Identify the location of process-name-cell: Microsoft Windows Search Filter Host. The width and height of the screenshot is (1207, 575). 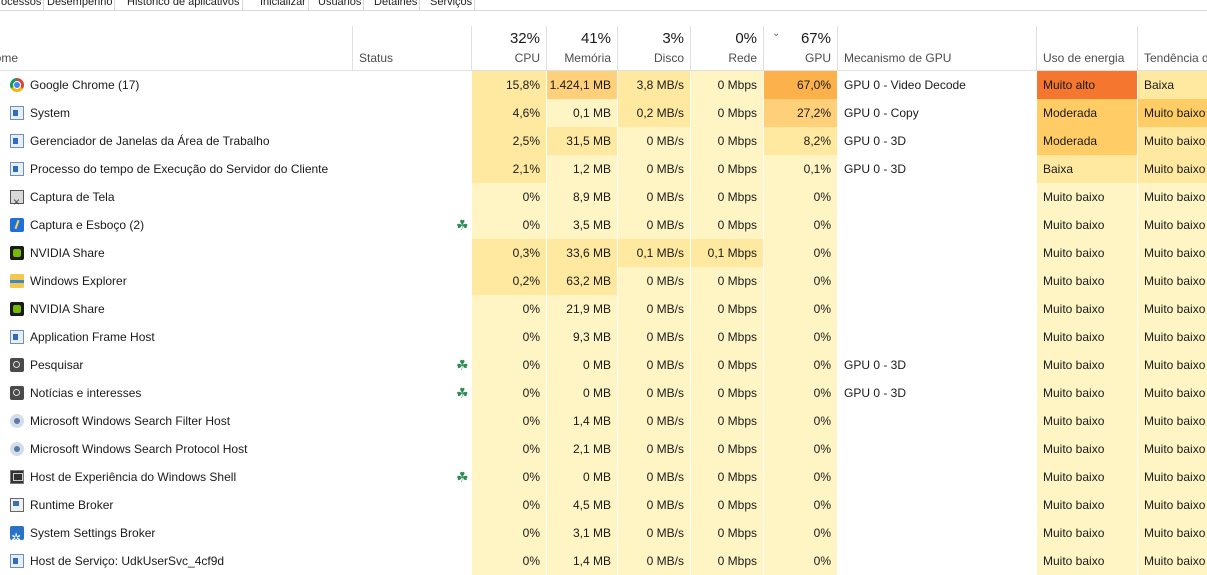
(176, 421).